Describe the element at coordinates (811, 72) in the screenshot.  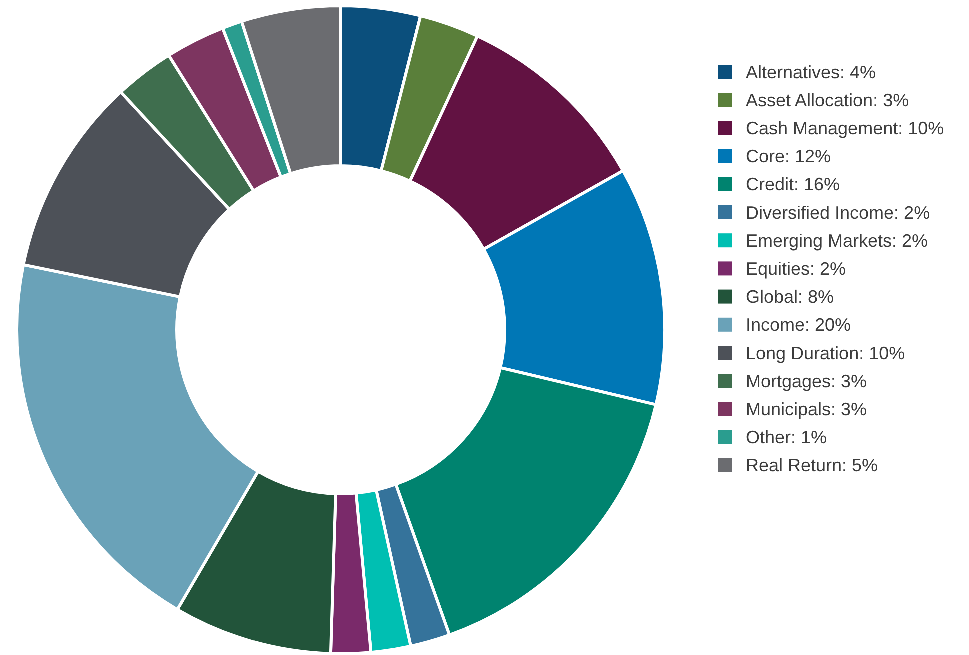
I see `legend-label: Alternatives: 4%` at that location.